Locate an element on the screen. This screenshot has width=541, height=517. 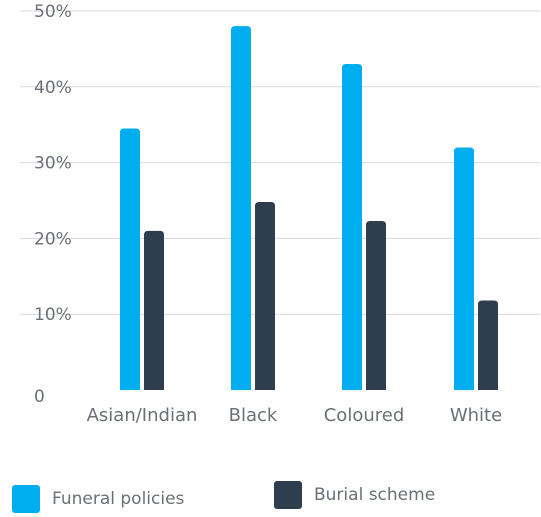
legend-label-funeral-policies: Funeral policies is located at coordinates (118, 499).